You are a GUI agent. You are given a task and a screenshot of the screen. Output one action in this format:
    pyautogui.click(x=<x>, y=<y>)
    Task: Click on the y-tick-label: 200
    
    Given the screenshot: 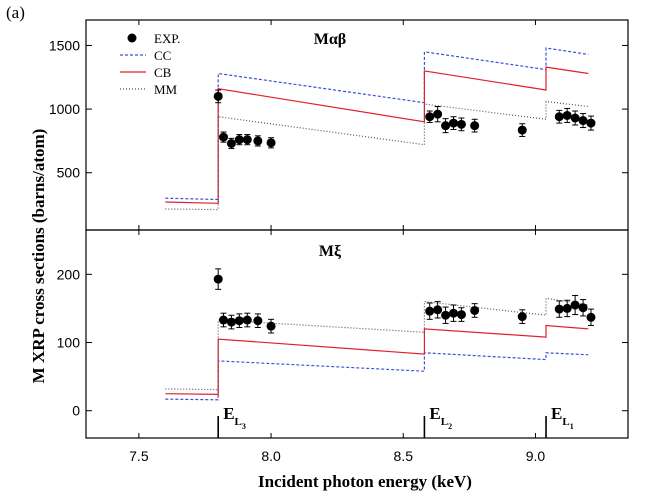 What is the action you would take?
    pyautogui.click(x=69, y=274)
    